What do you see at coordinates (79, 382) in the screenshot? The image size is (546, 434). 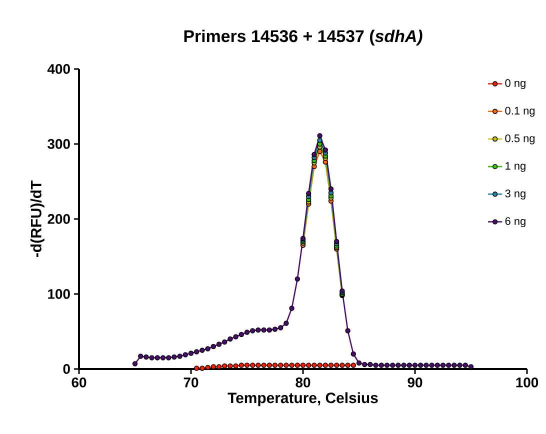 I see `x-tick-label: 60` at bounding box center [79, 382].